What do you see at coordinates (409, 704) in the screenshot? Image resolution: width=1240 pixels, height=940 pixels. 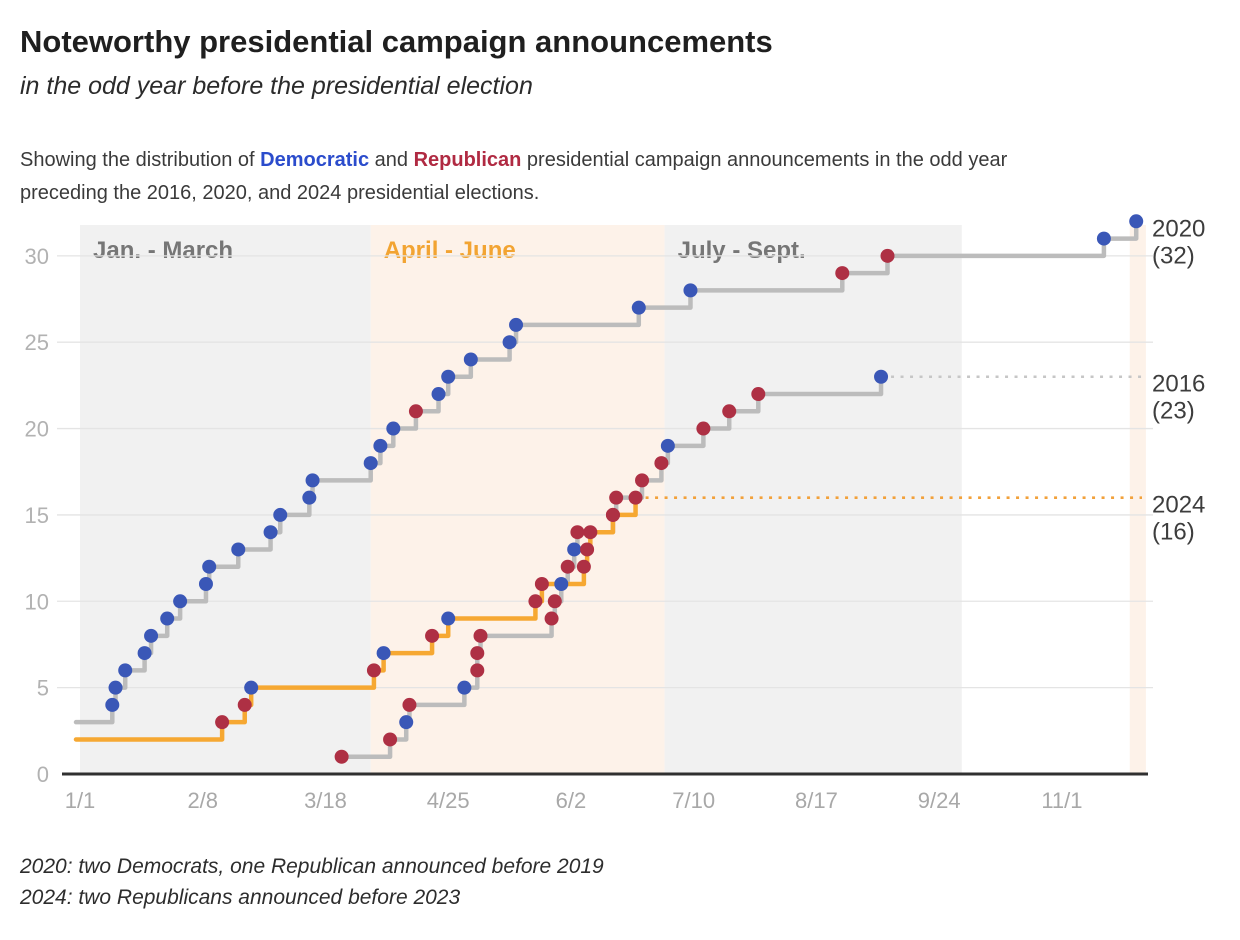 I see `data-point-2016-4-13-R` at bounding box center [409, 704].